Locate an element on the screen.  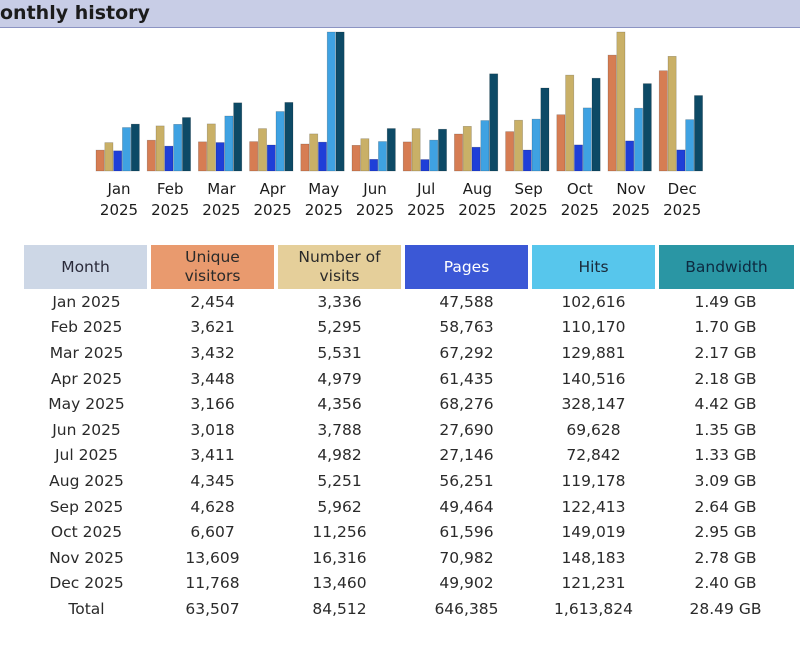
cell-pages: 49,902 is located at coordinates (466, 583).